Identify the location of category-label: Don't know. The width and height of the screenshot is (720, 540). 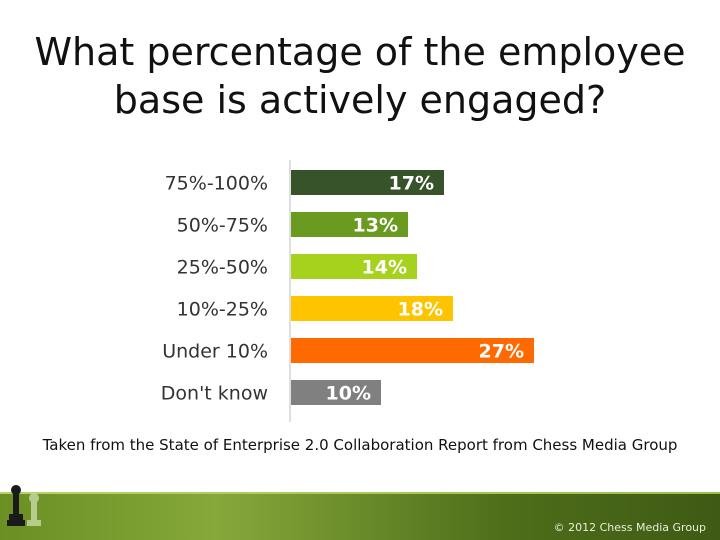
(214, 394).